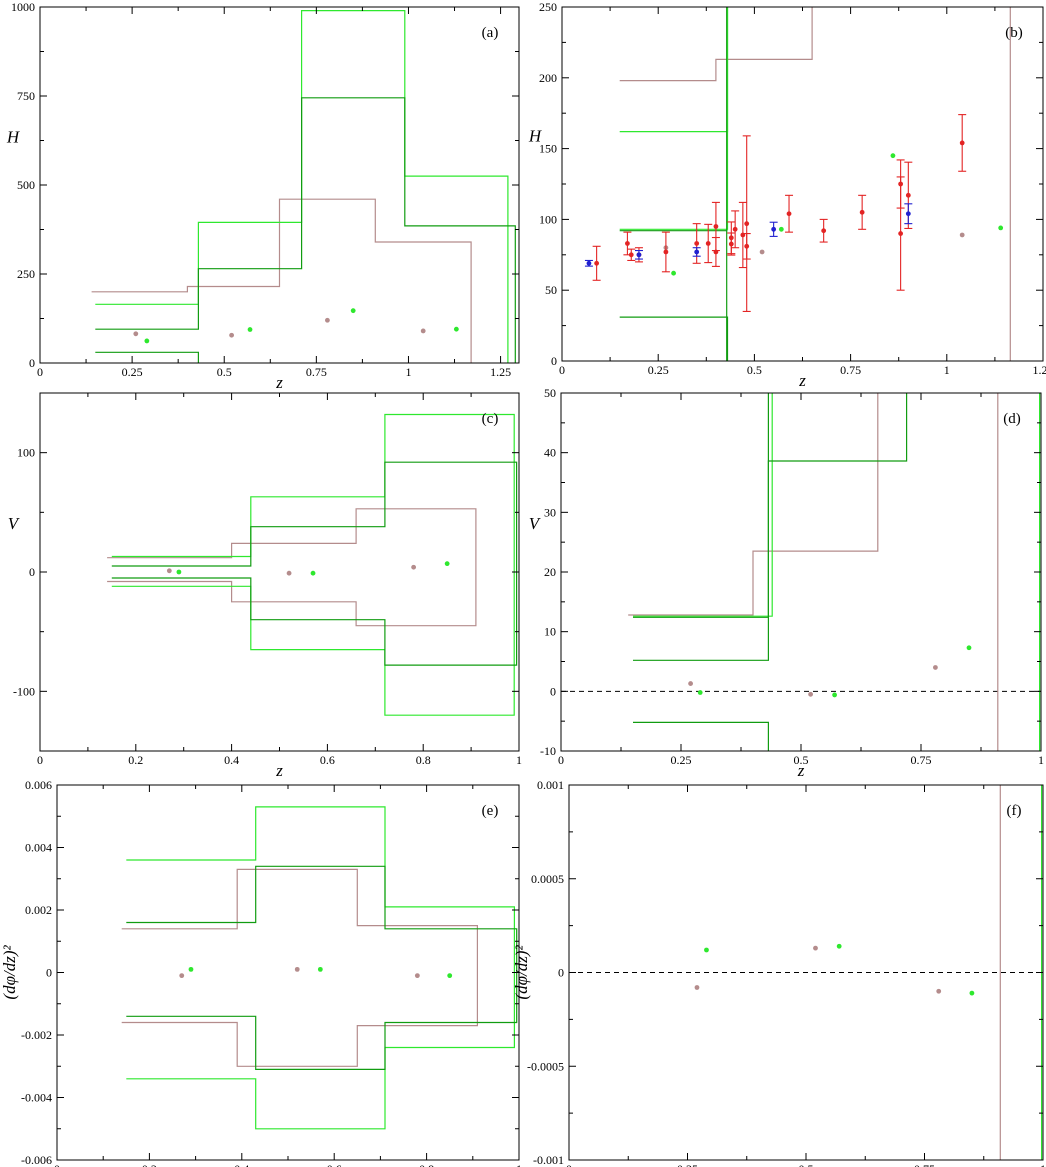 This screenshot has height=1167, width=1046. What do you see at coordinates (687, 1164) in the screenshot?
I see `x-tick-label: 0.25` at bounding box center [687, 1164].